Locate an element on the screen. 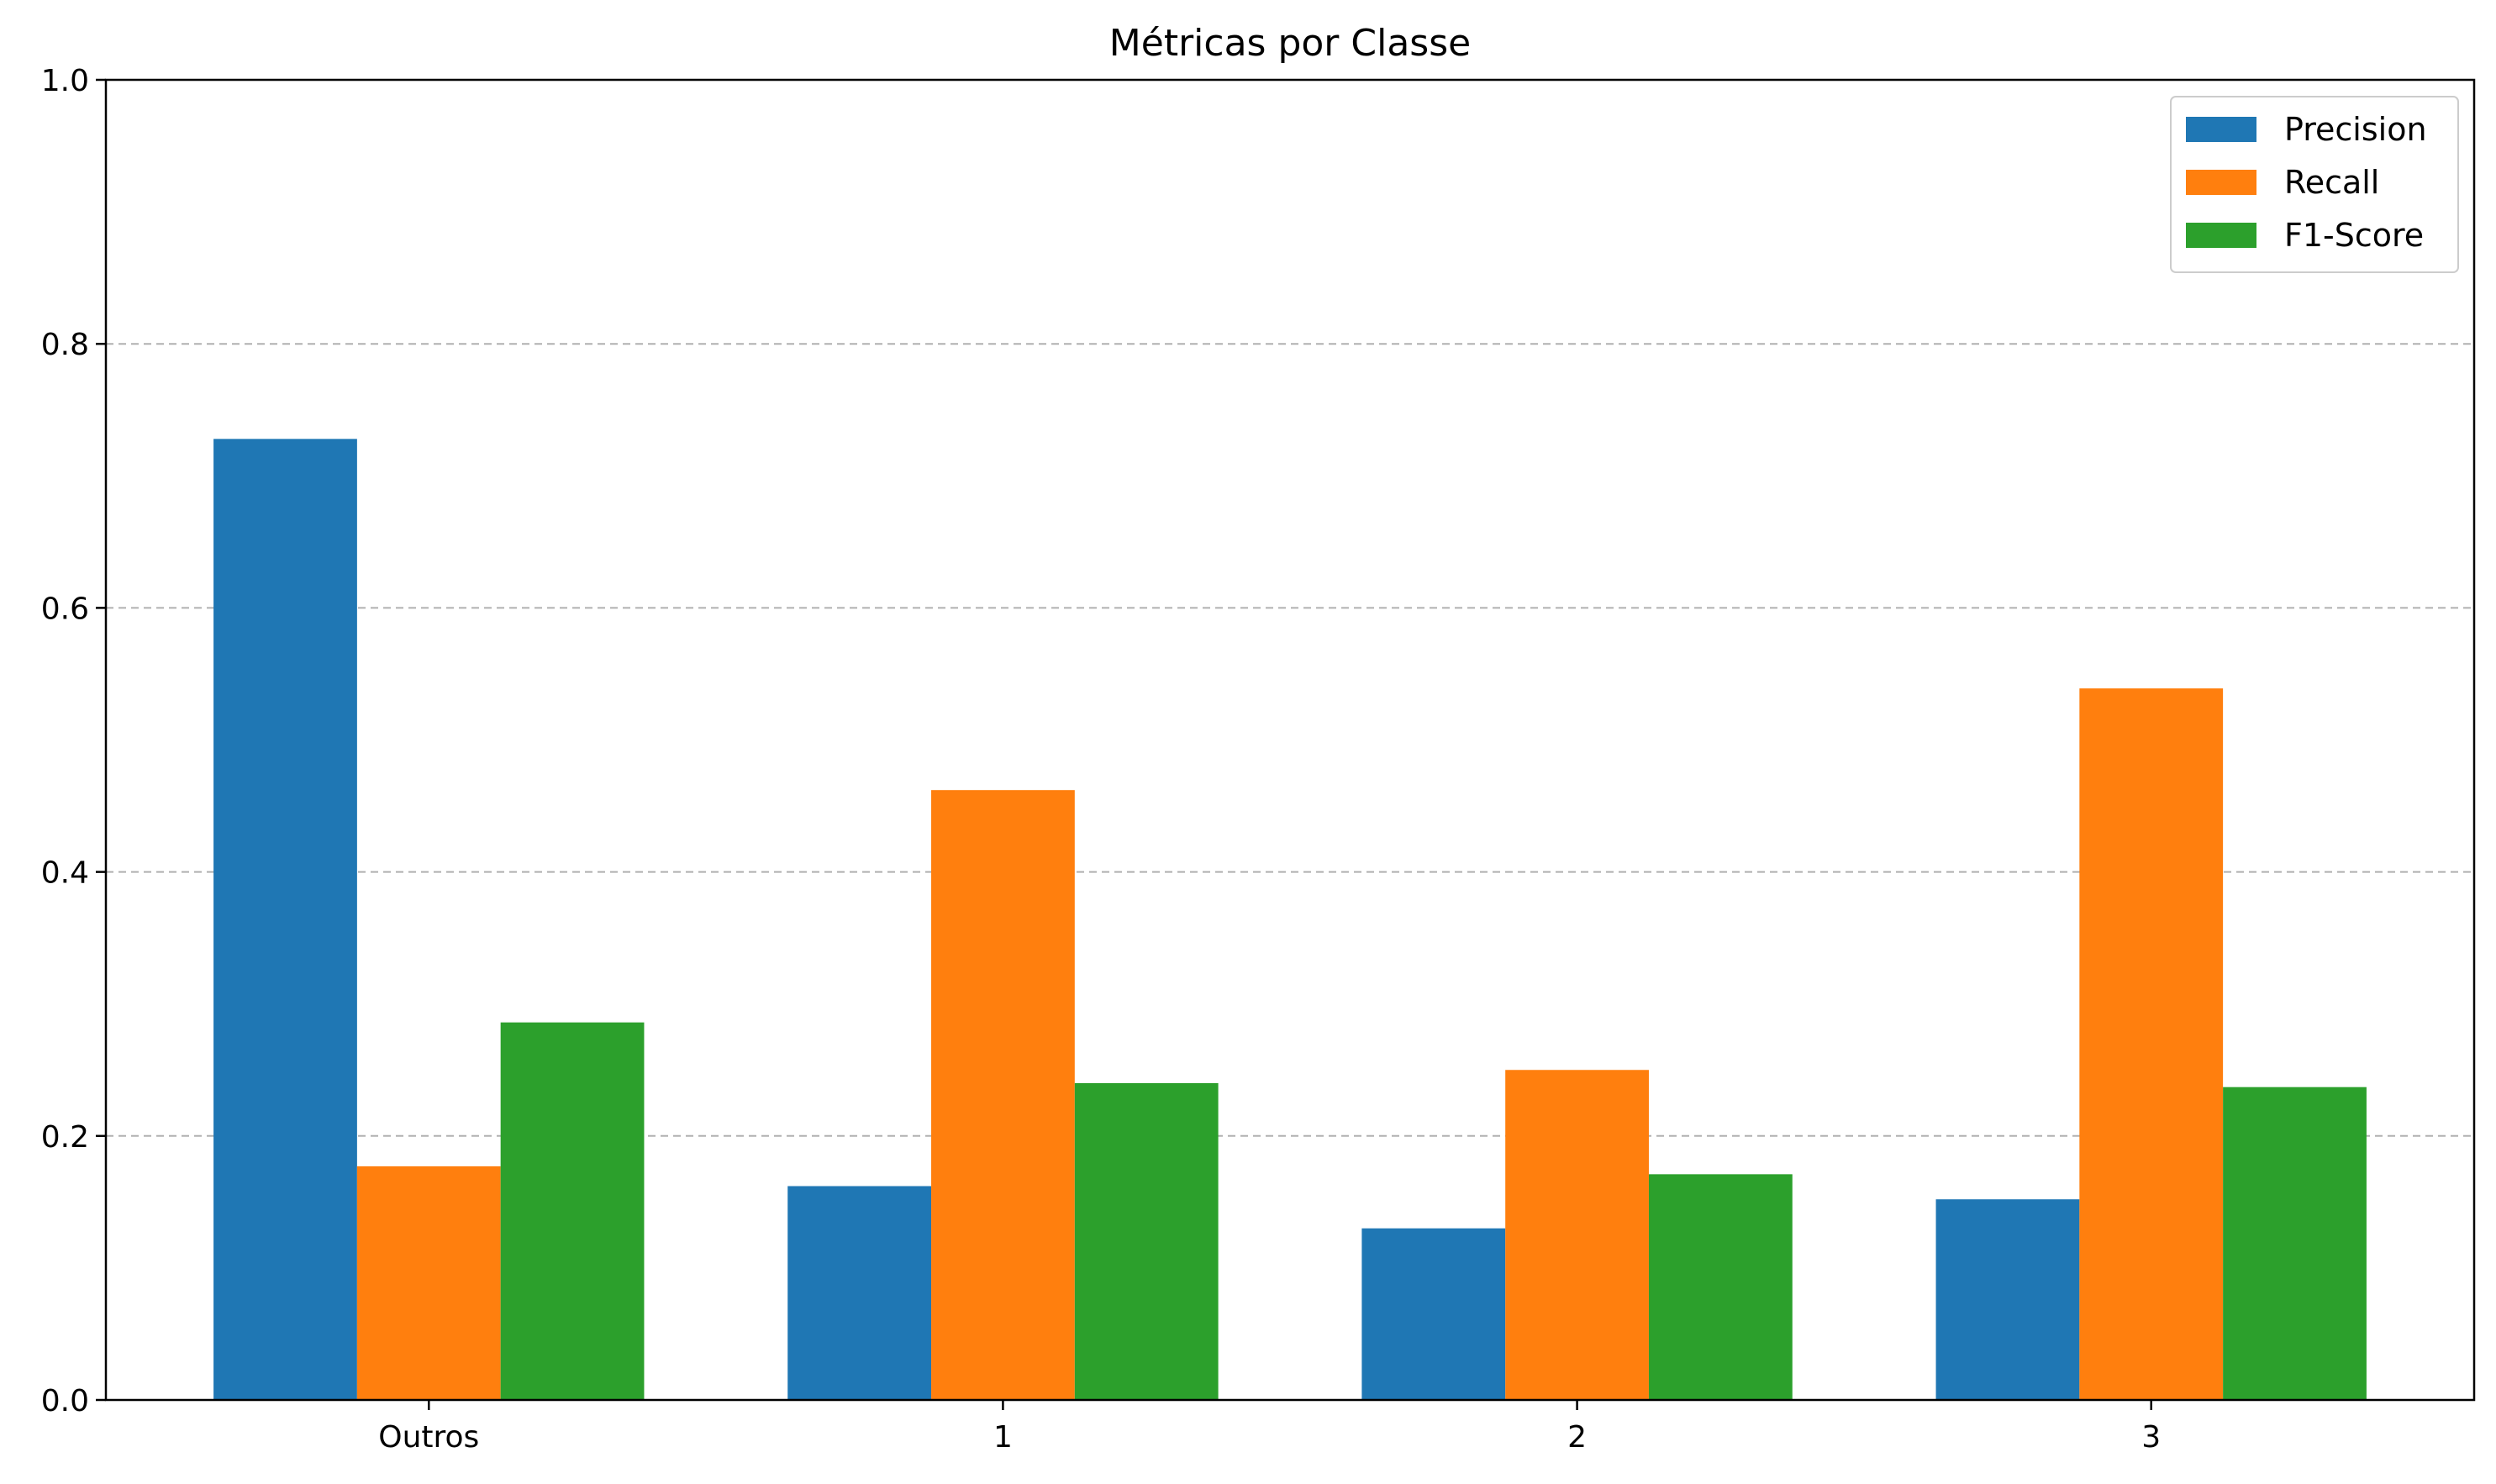  y-tick-label: 0.4 is located at coordinates (65, 874).